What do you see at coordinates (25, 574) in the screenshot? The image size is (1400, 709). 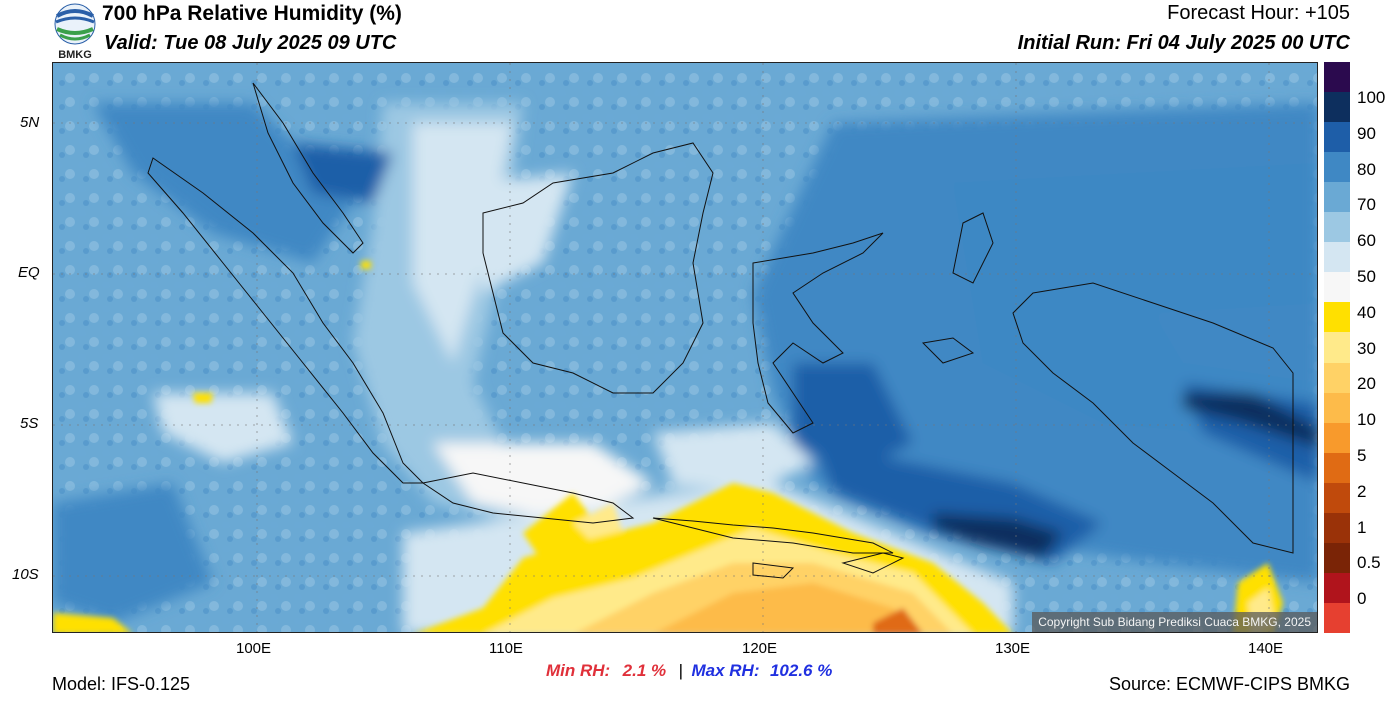 I see `lat-label-10s: 10S` at bounding box center [25, 574].